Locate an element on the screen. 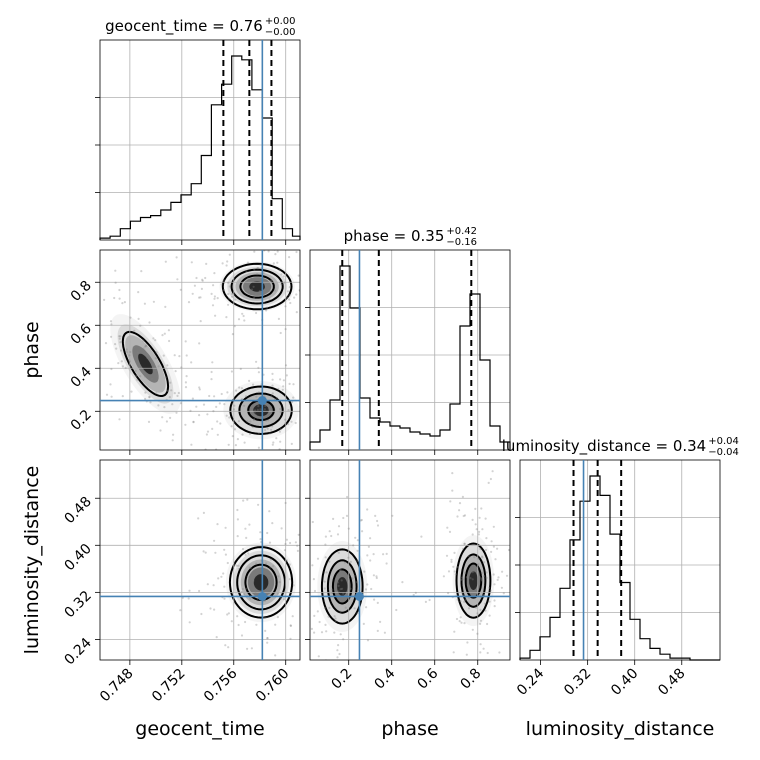 The height and width of the screenshot is (760, 760). x-tick-label: 0.748 is located at coordinates (117, 686).